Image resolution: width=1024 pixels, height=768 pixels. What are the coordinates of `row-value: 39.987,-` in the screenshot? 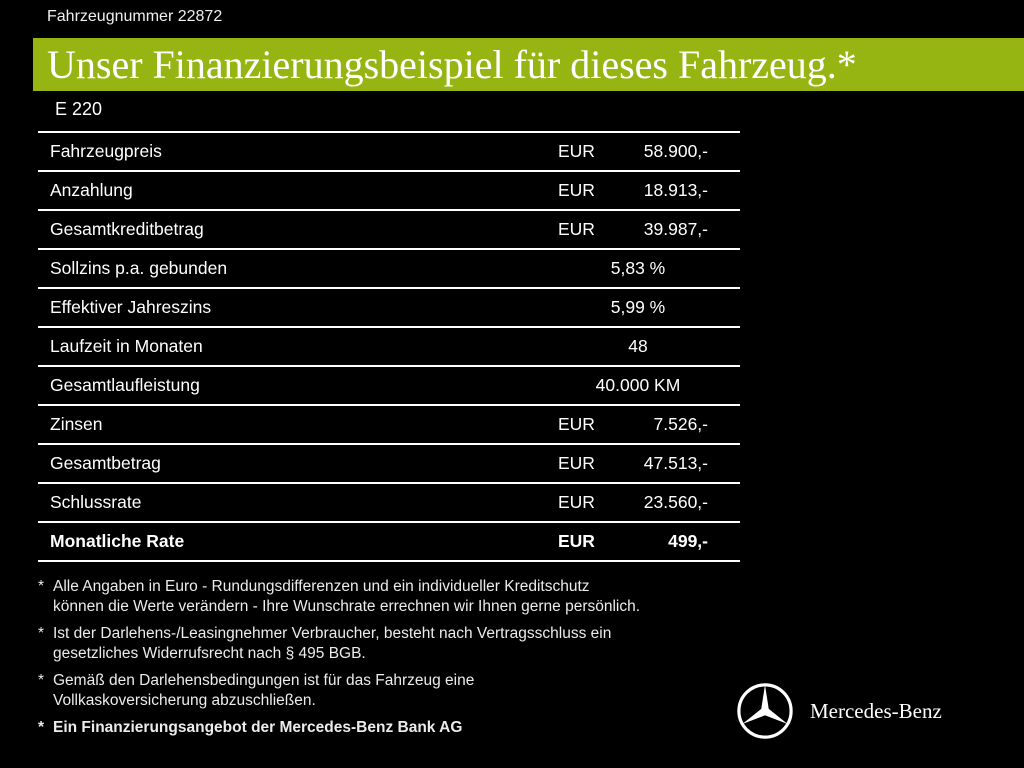 It's located at (675, 229).